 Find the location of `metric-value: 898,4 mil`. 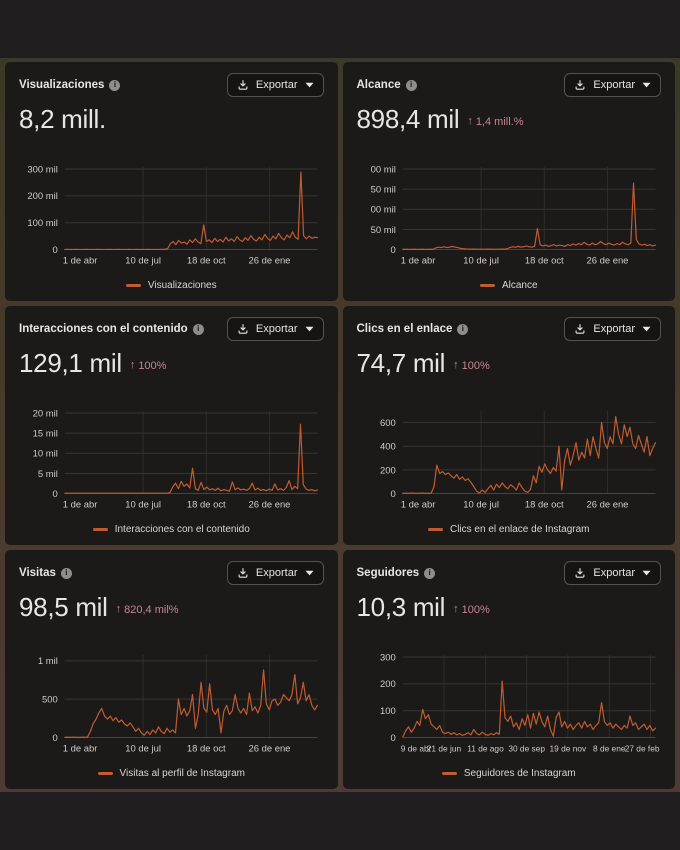

metric-value: 898,4 mil is located at coordinates (408, 119).